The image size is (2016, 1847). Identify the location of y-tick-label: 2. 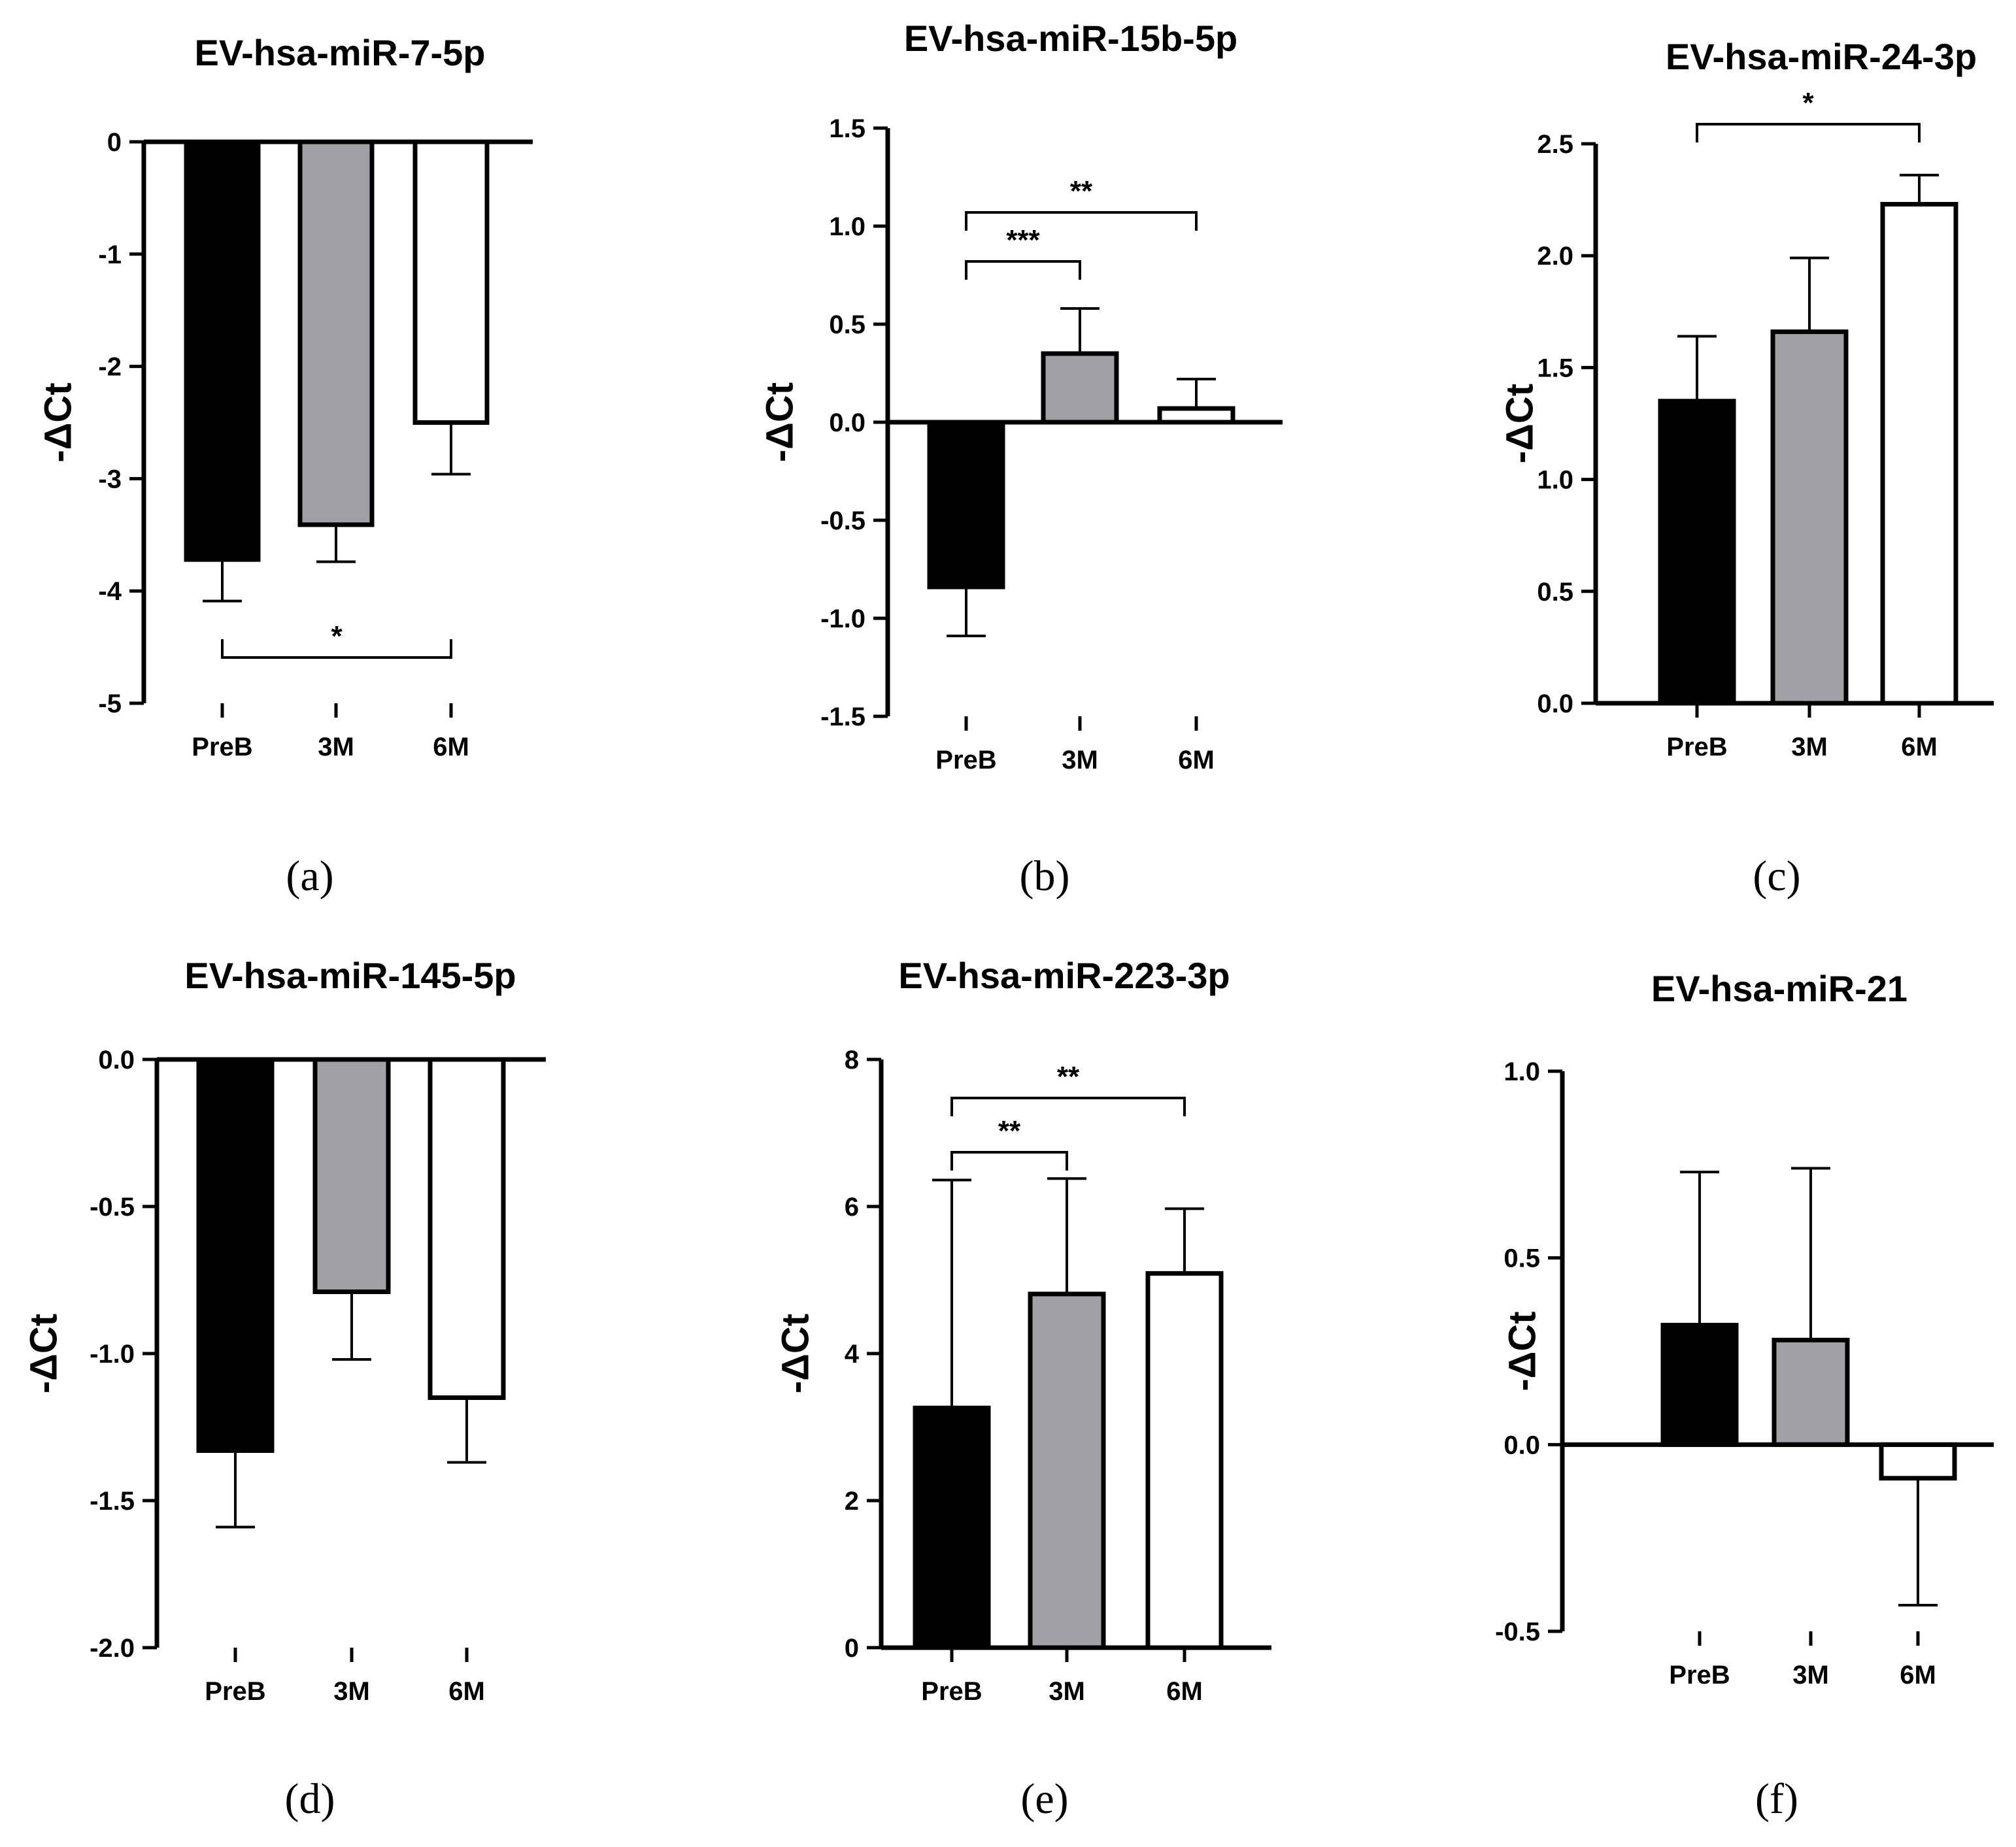
(852, 1502).